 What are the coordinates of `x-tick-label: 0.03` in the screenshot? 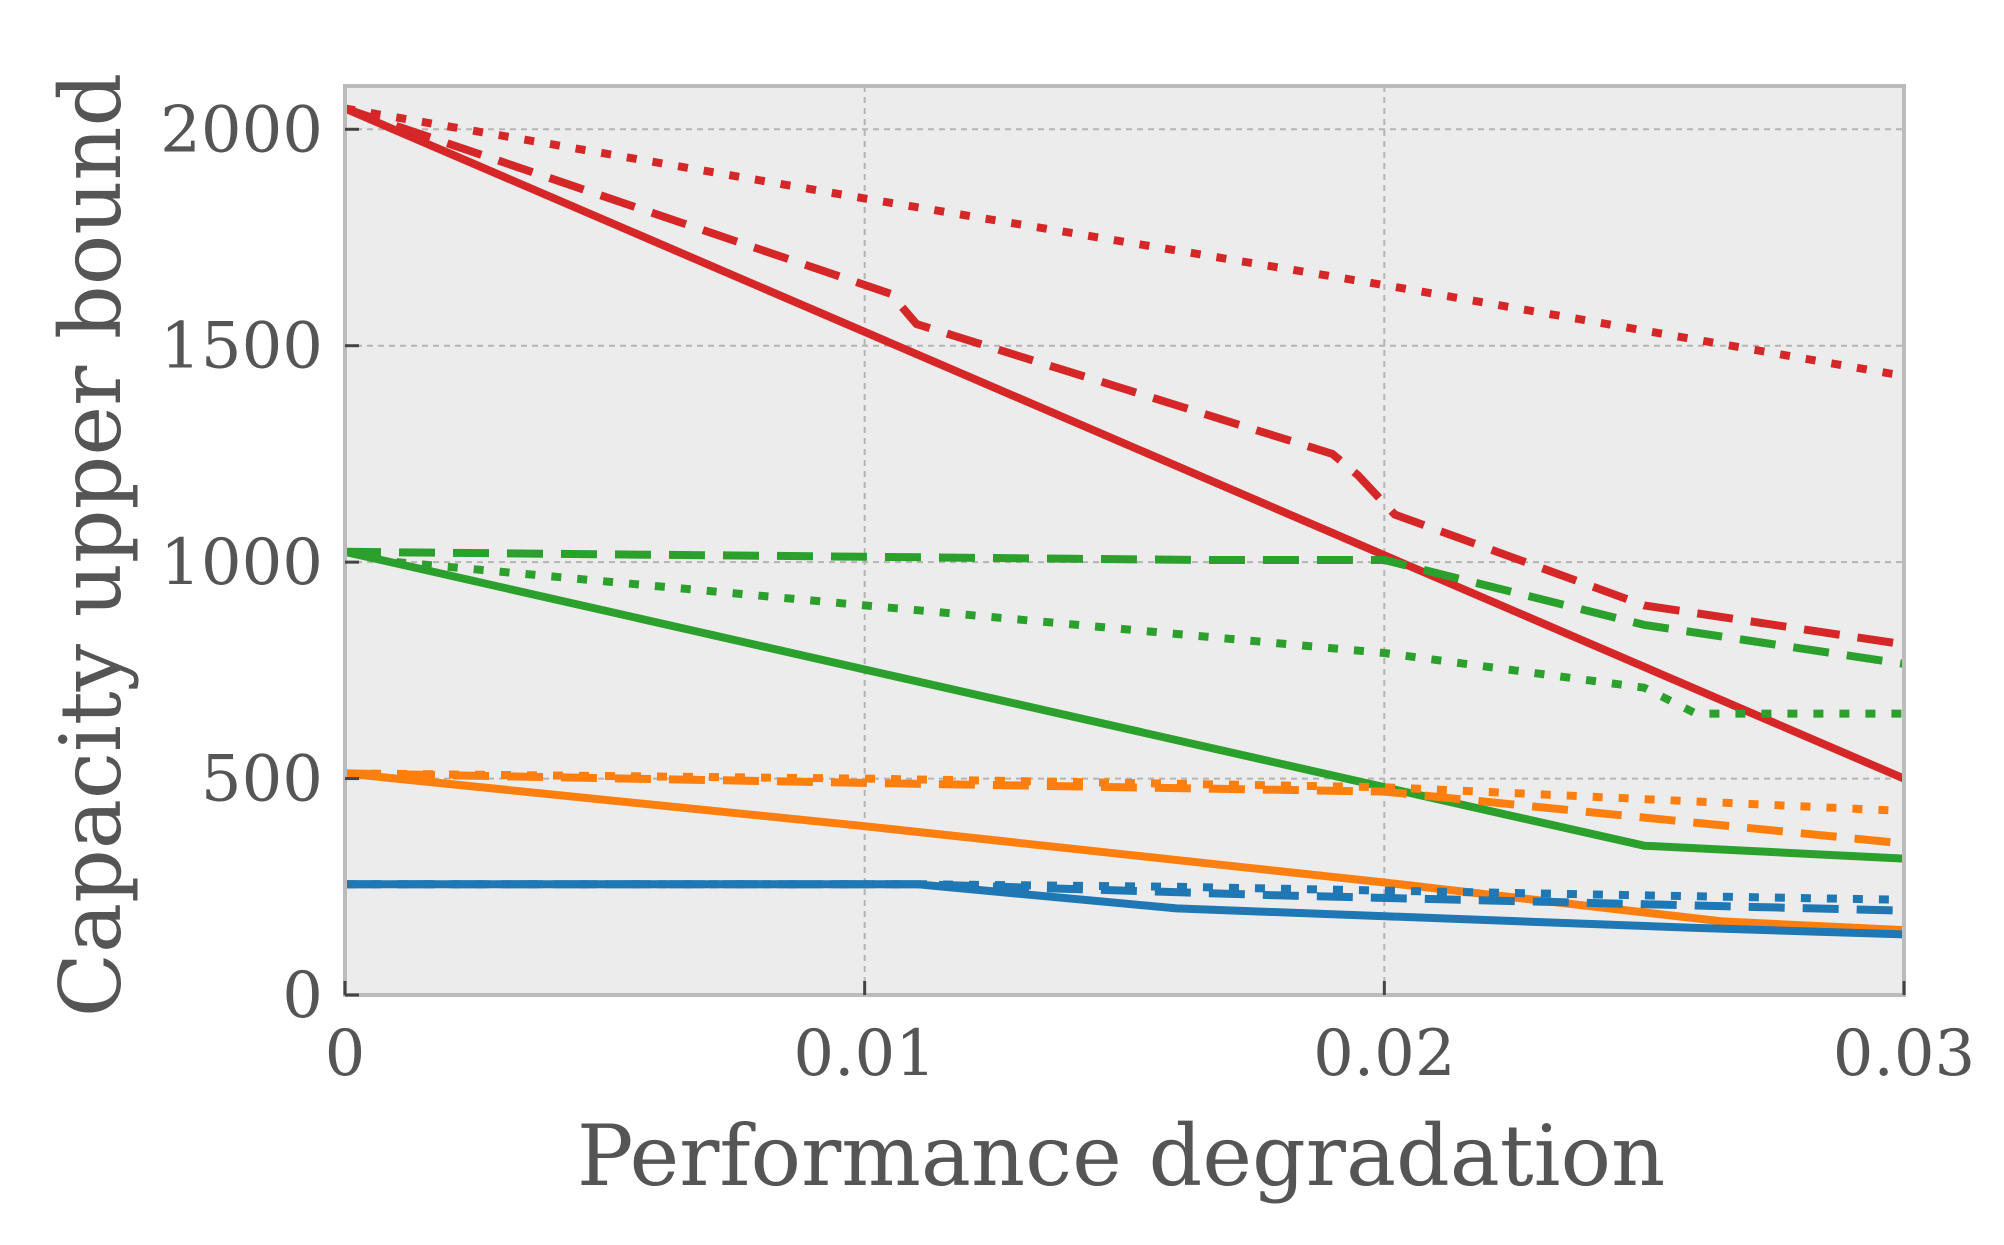 It's located at (1904, 1054).